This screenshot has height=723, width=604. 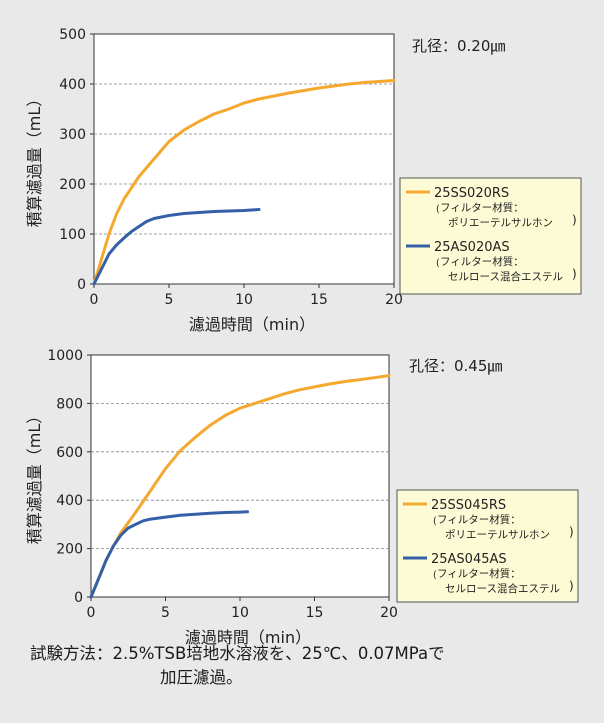 I want to click on test-method-text-cont: 加圧濾過。, so click(x=201, y=677).